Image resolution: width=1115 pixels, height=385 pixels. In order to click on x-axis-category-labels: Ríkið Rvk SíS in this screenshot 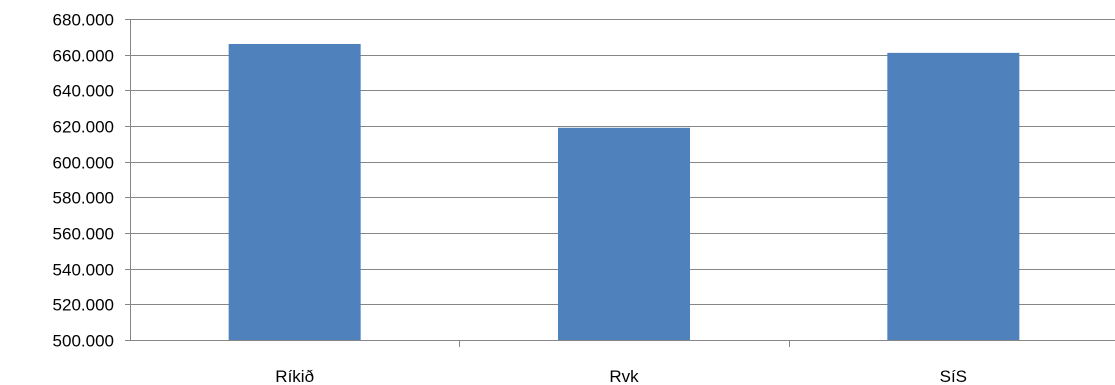, I will do `click(621, 376)`.